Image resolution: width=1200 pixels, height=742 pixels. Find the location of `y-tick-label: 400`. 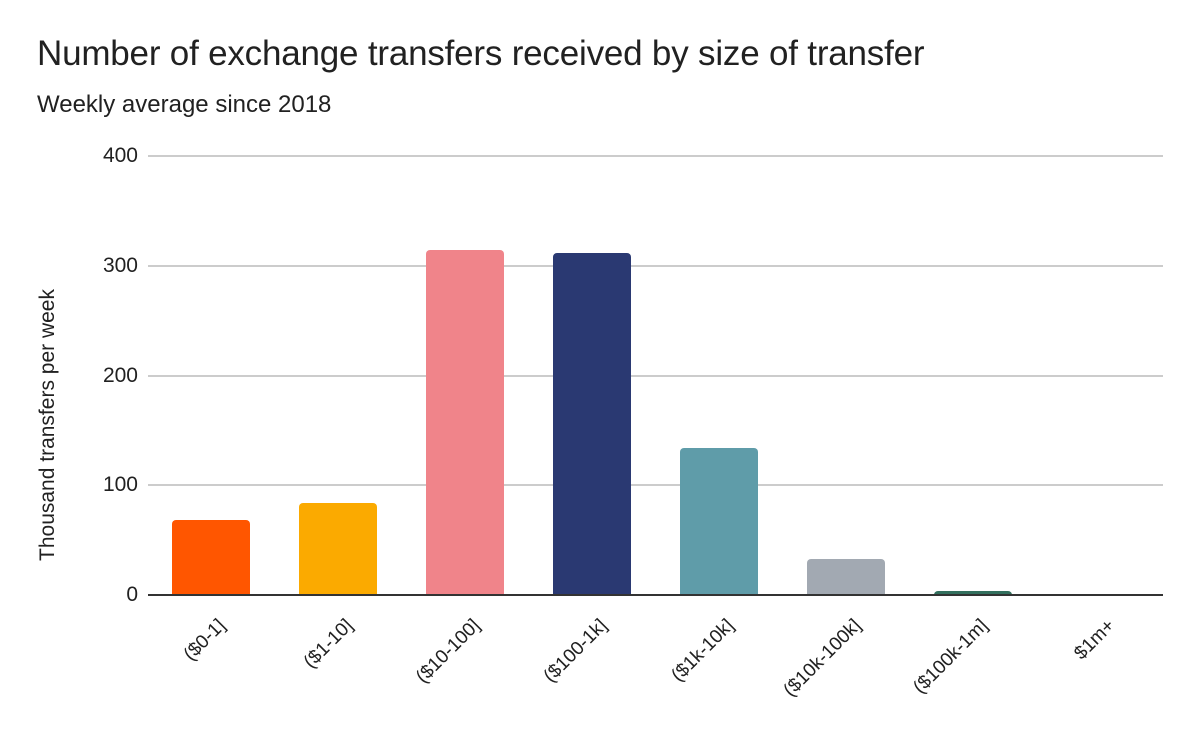

y-tick-label: 400 is located at coordinates (120, 155).